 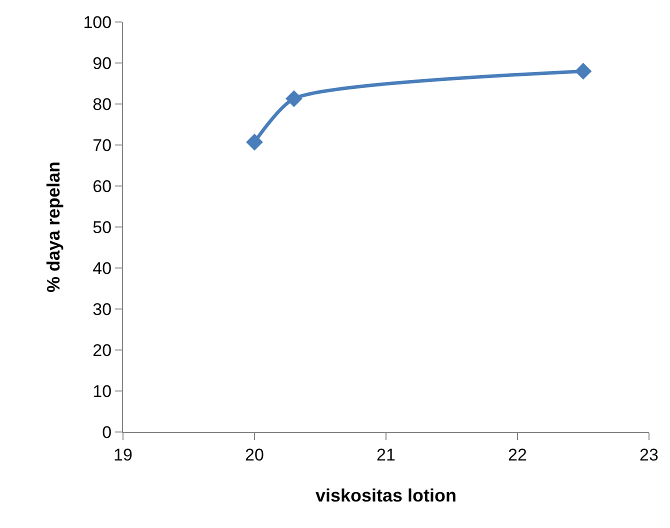 What do you see at coordinates (386, 454) in the screenshot?
I see `x-tick-label: 21` at bounding box center [386, 454].